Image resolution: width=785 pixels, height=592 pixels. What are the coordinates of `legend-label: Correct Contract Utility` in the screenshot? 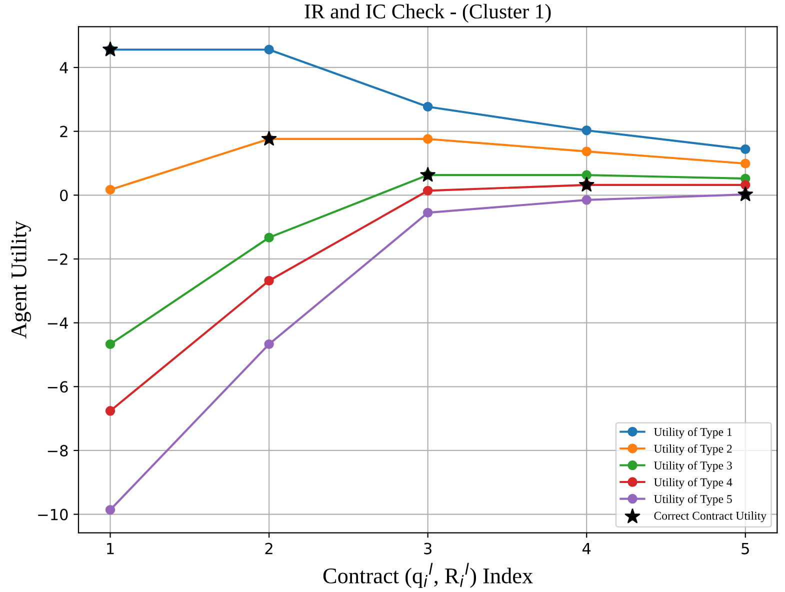 It's located at (710, 516).